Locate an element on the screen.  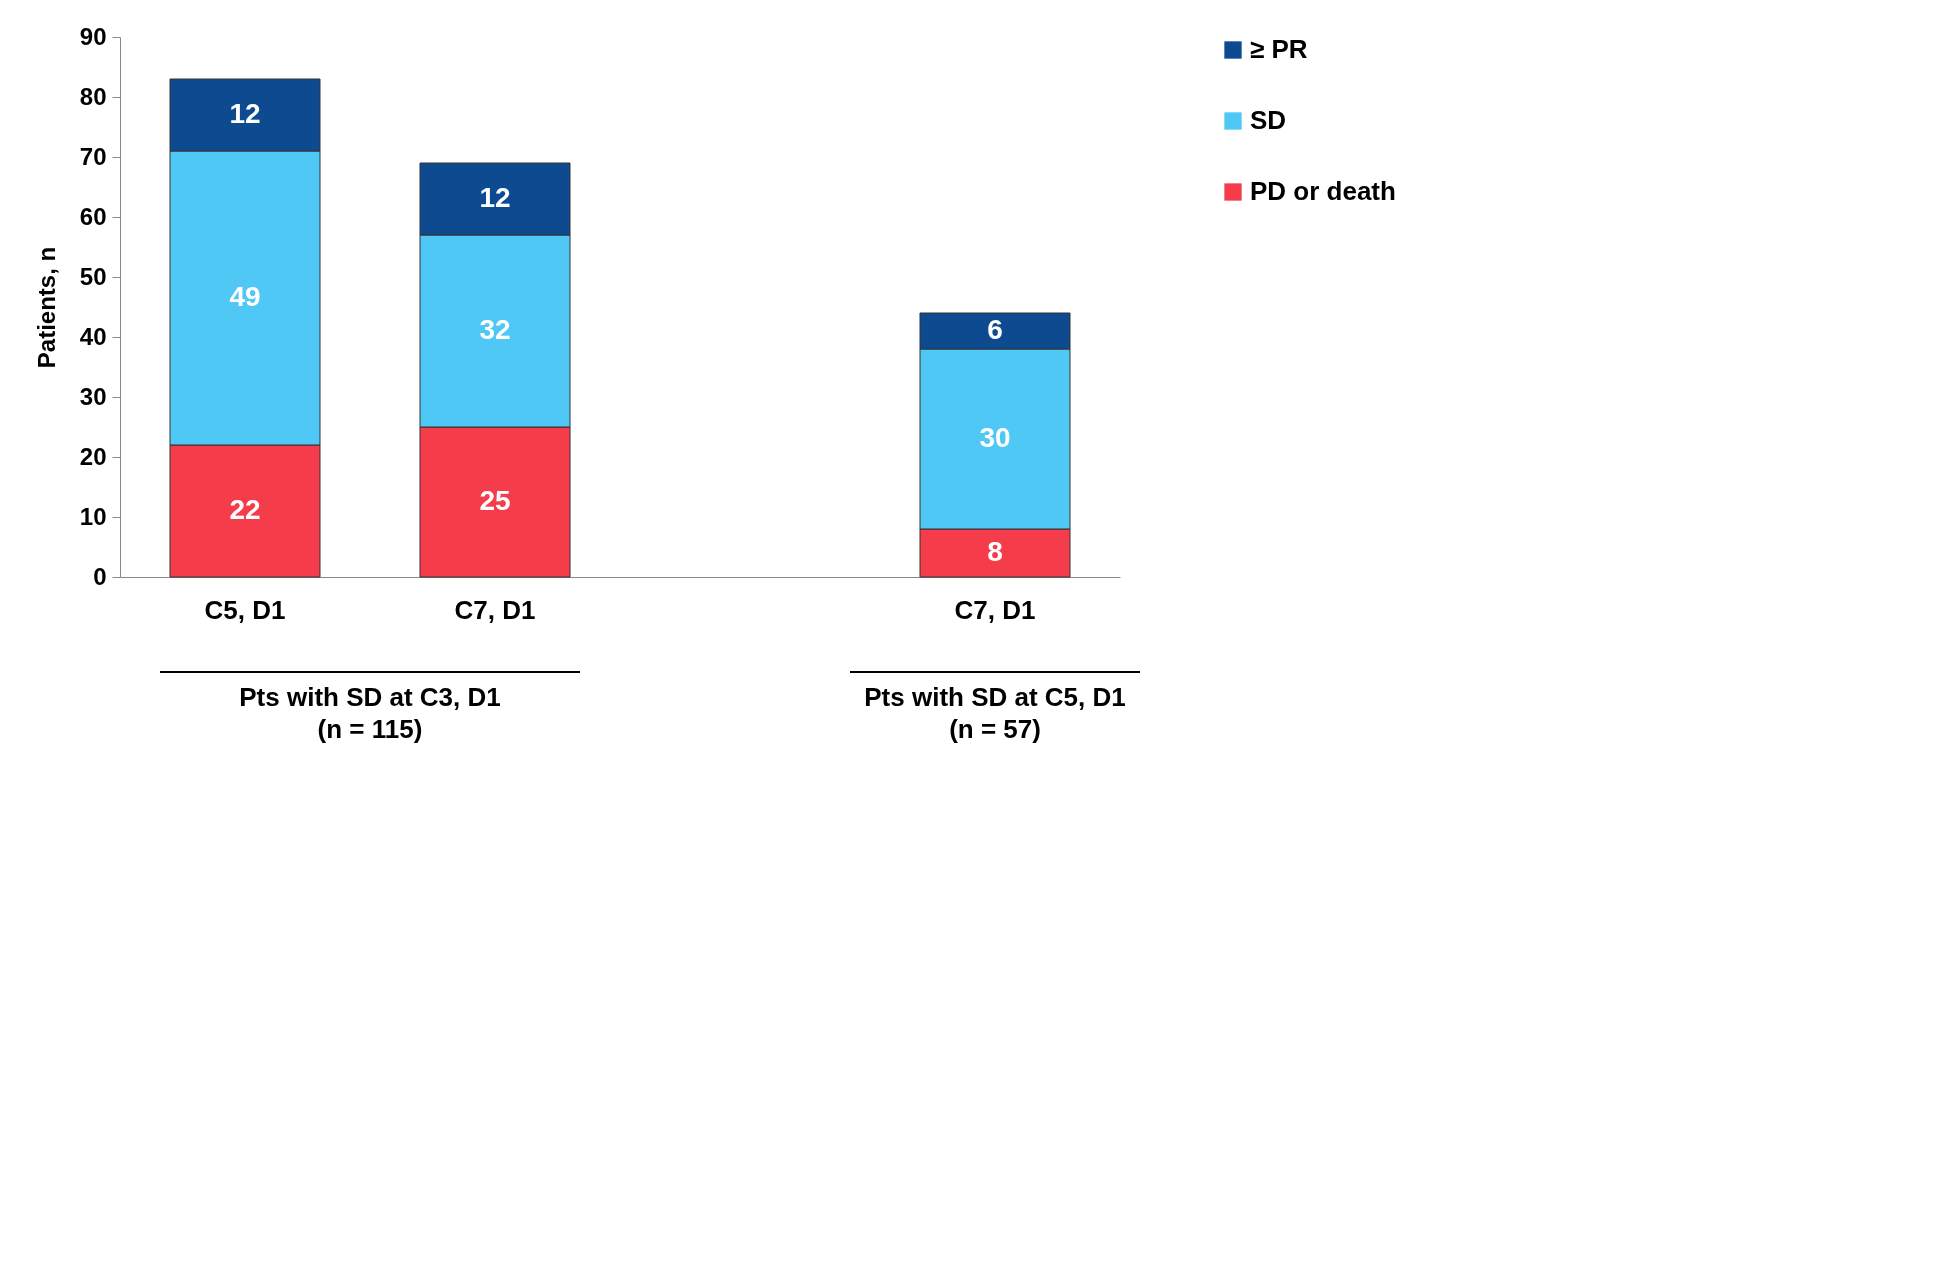
y-tick-label: 90 is located at coordinates (93, 36).